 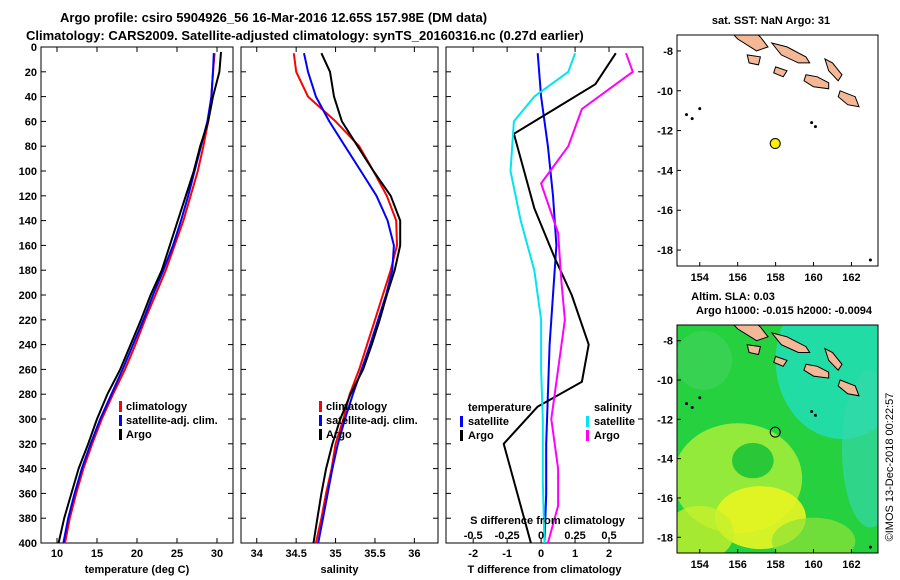 What do you see at coordinates (28, 494) in the screenshot?
I see `depth-tick-label: 360` at bounding box center [28, 494].